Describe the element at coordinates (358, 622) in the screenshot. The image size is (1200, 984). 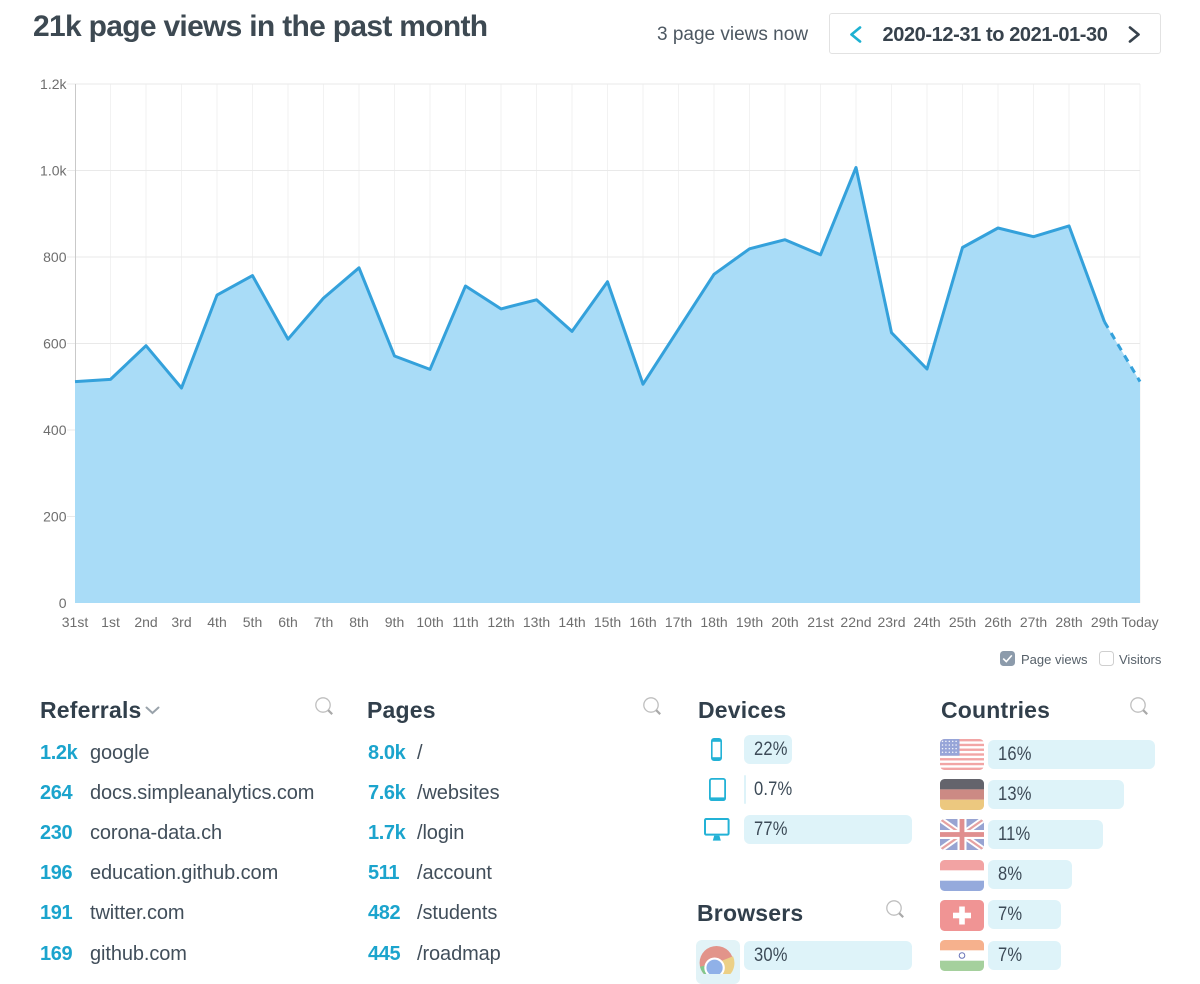
I see `svg-text: 8th` at that location.